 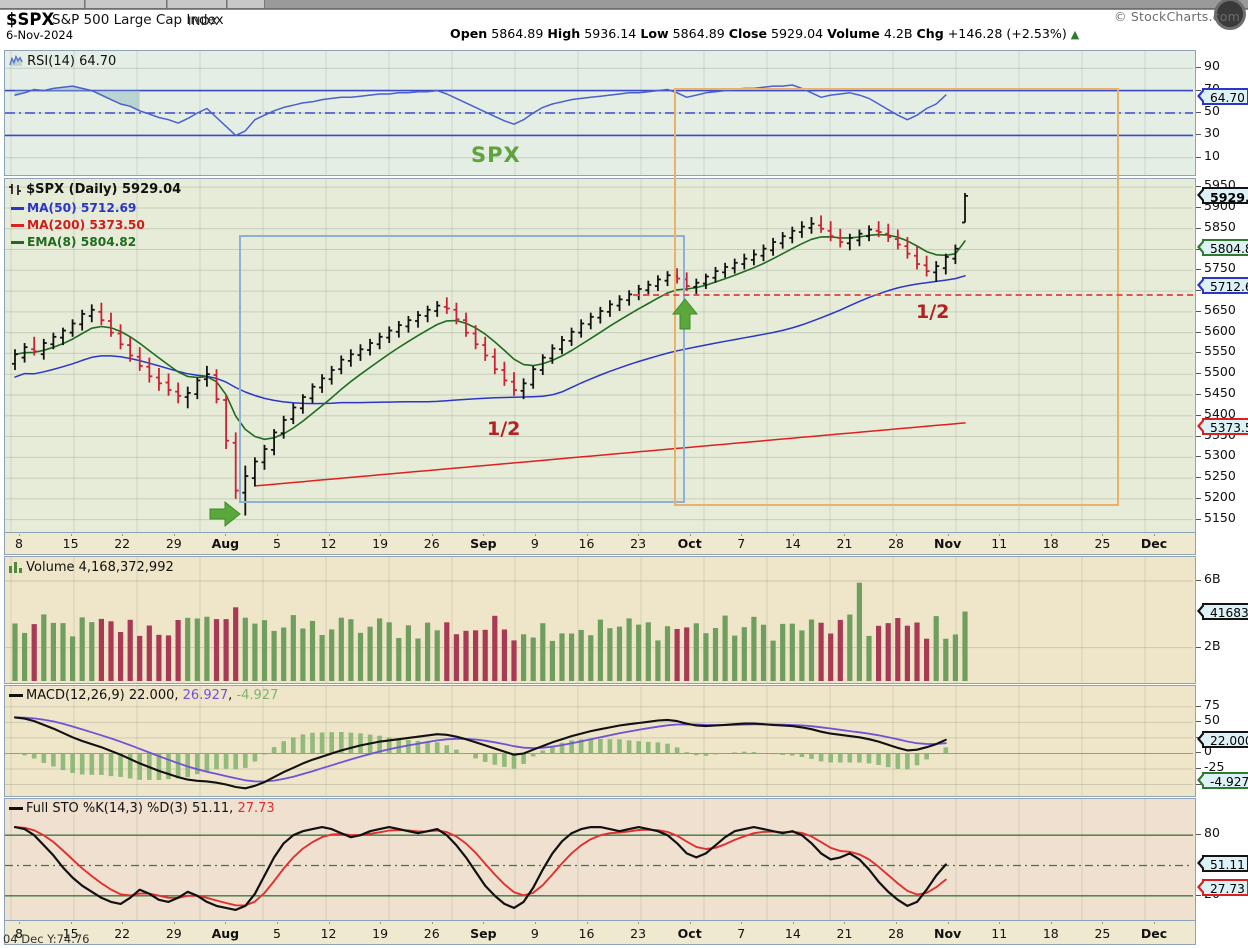 What do you see at coordinates (62, 61) in the screenshot?
I see `rsi-title: RSI(14) 64.70` at bounding box center [62, 61].